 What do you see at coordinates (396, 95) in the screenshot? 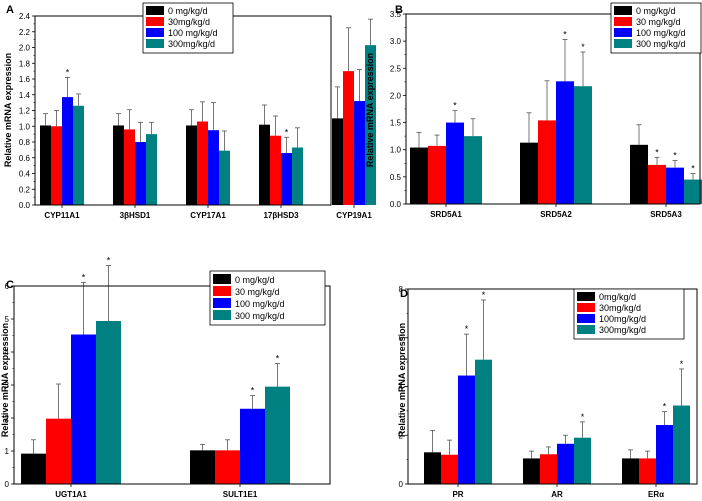
I see `y-tick-label: 2.0` at bounding box center [396, 95].